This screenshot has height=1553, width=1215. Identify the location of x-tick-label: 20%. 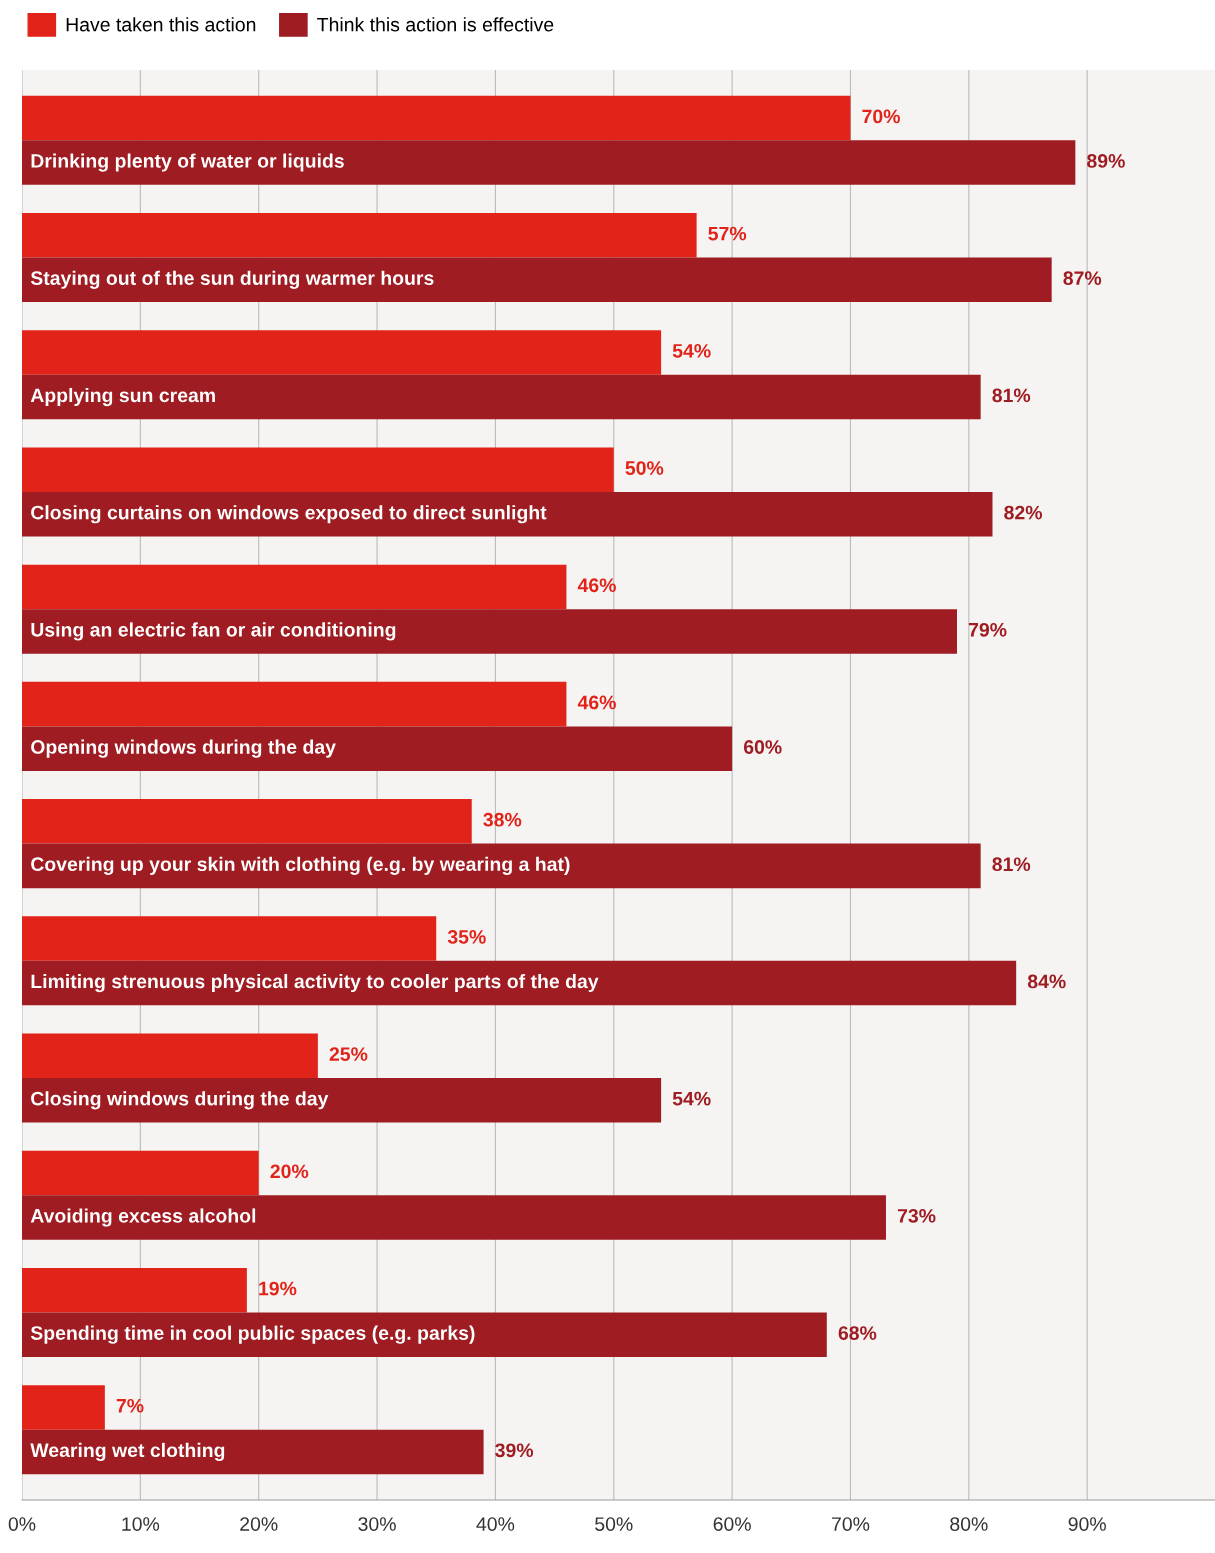
(259, 1524).